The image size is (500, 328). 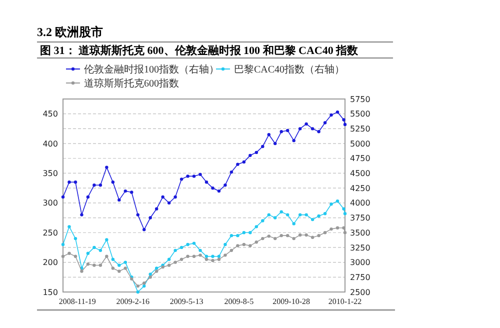 I want to click on y2-tick-label: 2500, so click(x=360, y=292).